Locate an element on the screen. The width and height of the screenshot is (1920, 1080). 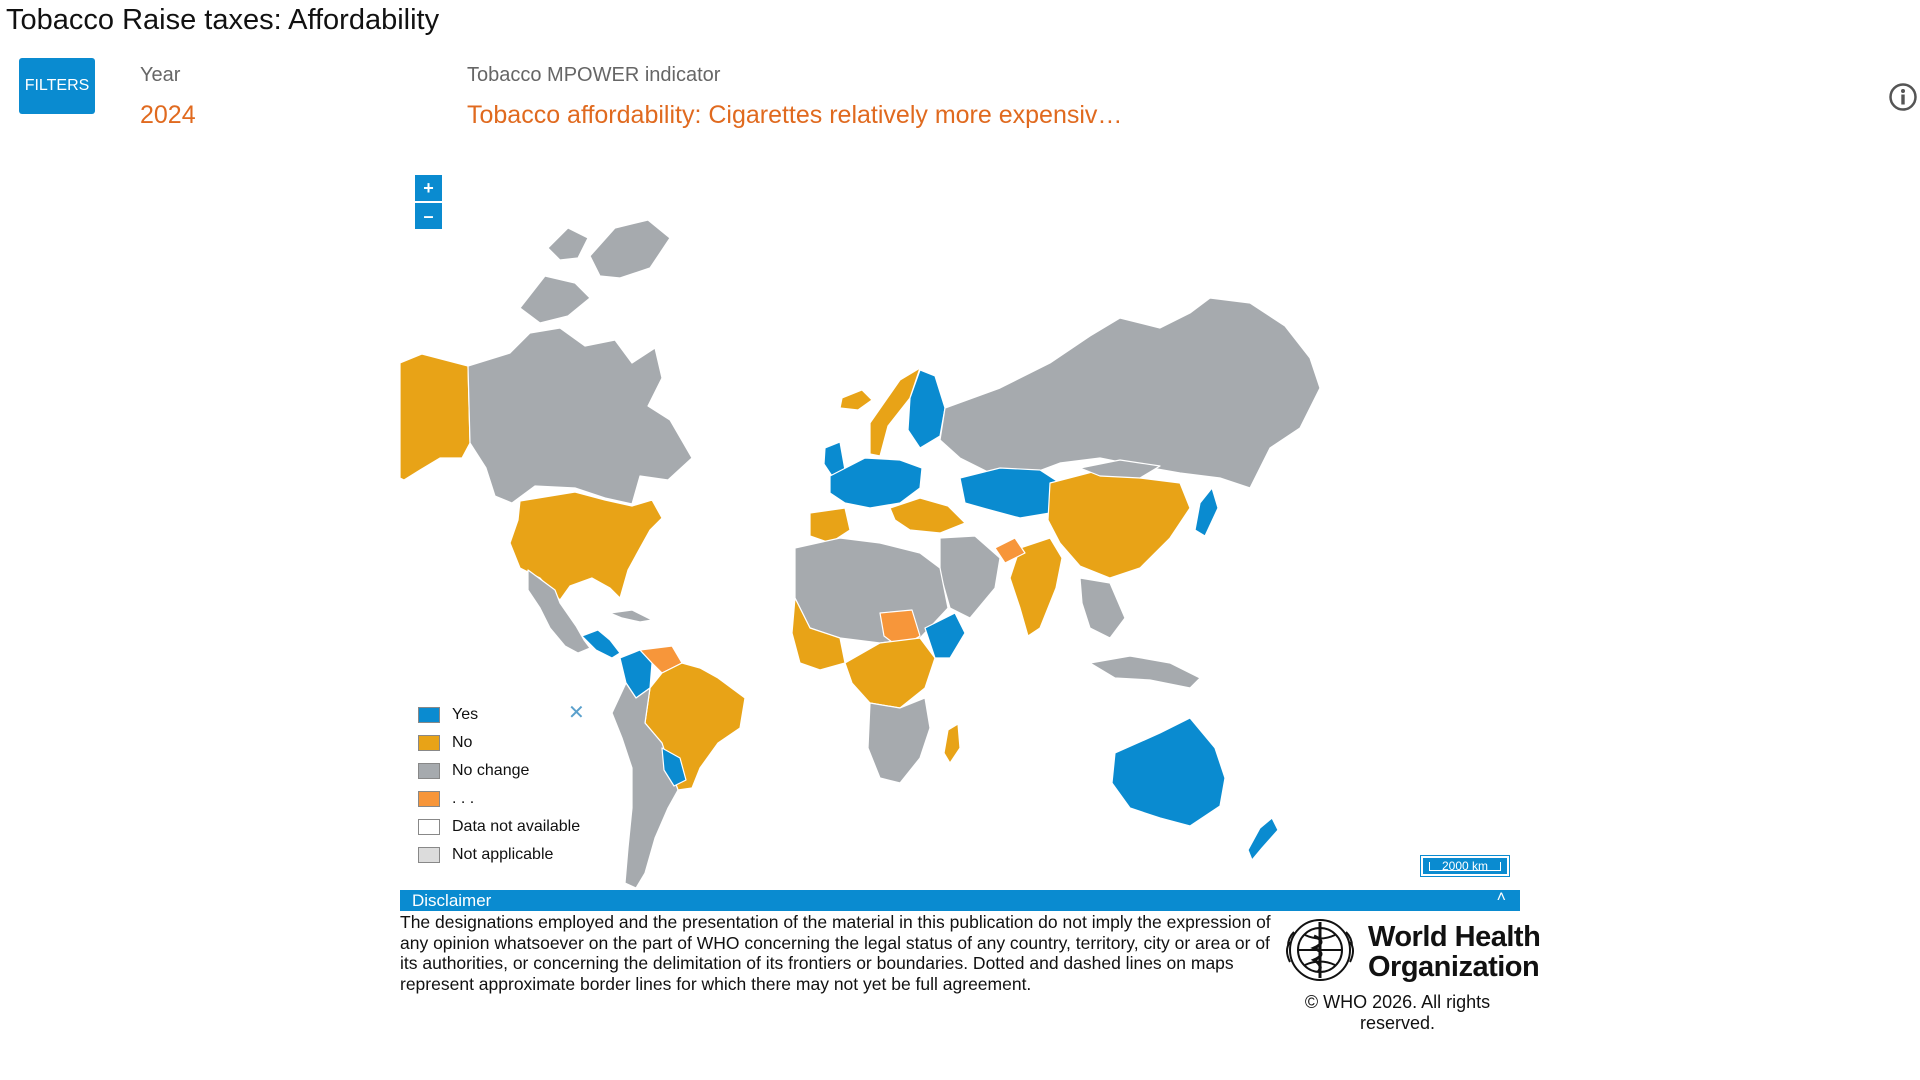
region-central-america is located at coordinates (601, 644).